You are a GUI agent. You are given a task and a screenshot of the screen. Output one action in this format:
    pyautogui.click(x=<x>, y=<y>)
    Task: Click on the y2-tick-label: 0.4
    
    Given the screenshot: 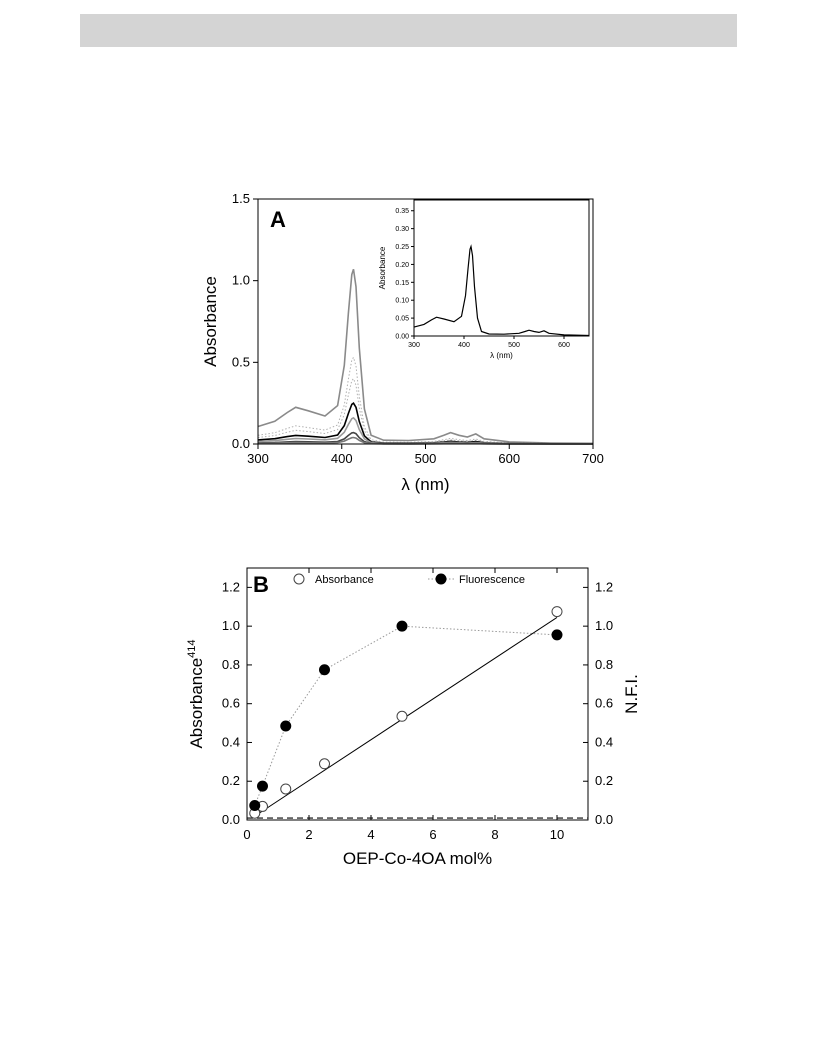 What is the action you would take?
    pyautogui.click(x=604, y=741)
    